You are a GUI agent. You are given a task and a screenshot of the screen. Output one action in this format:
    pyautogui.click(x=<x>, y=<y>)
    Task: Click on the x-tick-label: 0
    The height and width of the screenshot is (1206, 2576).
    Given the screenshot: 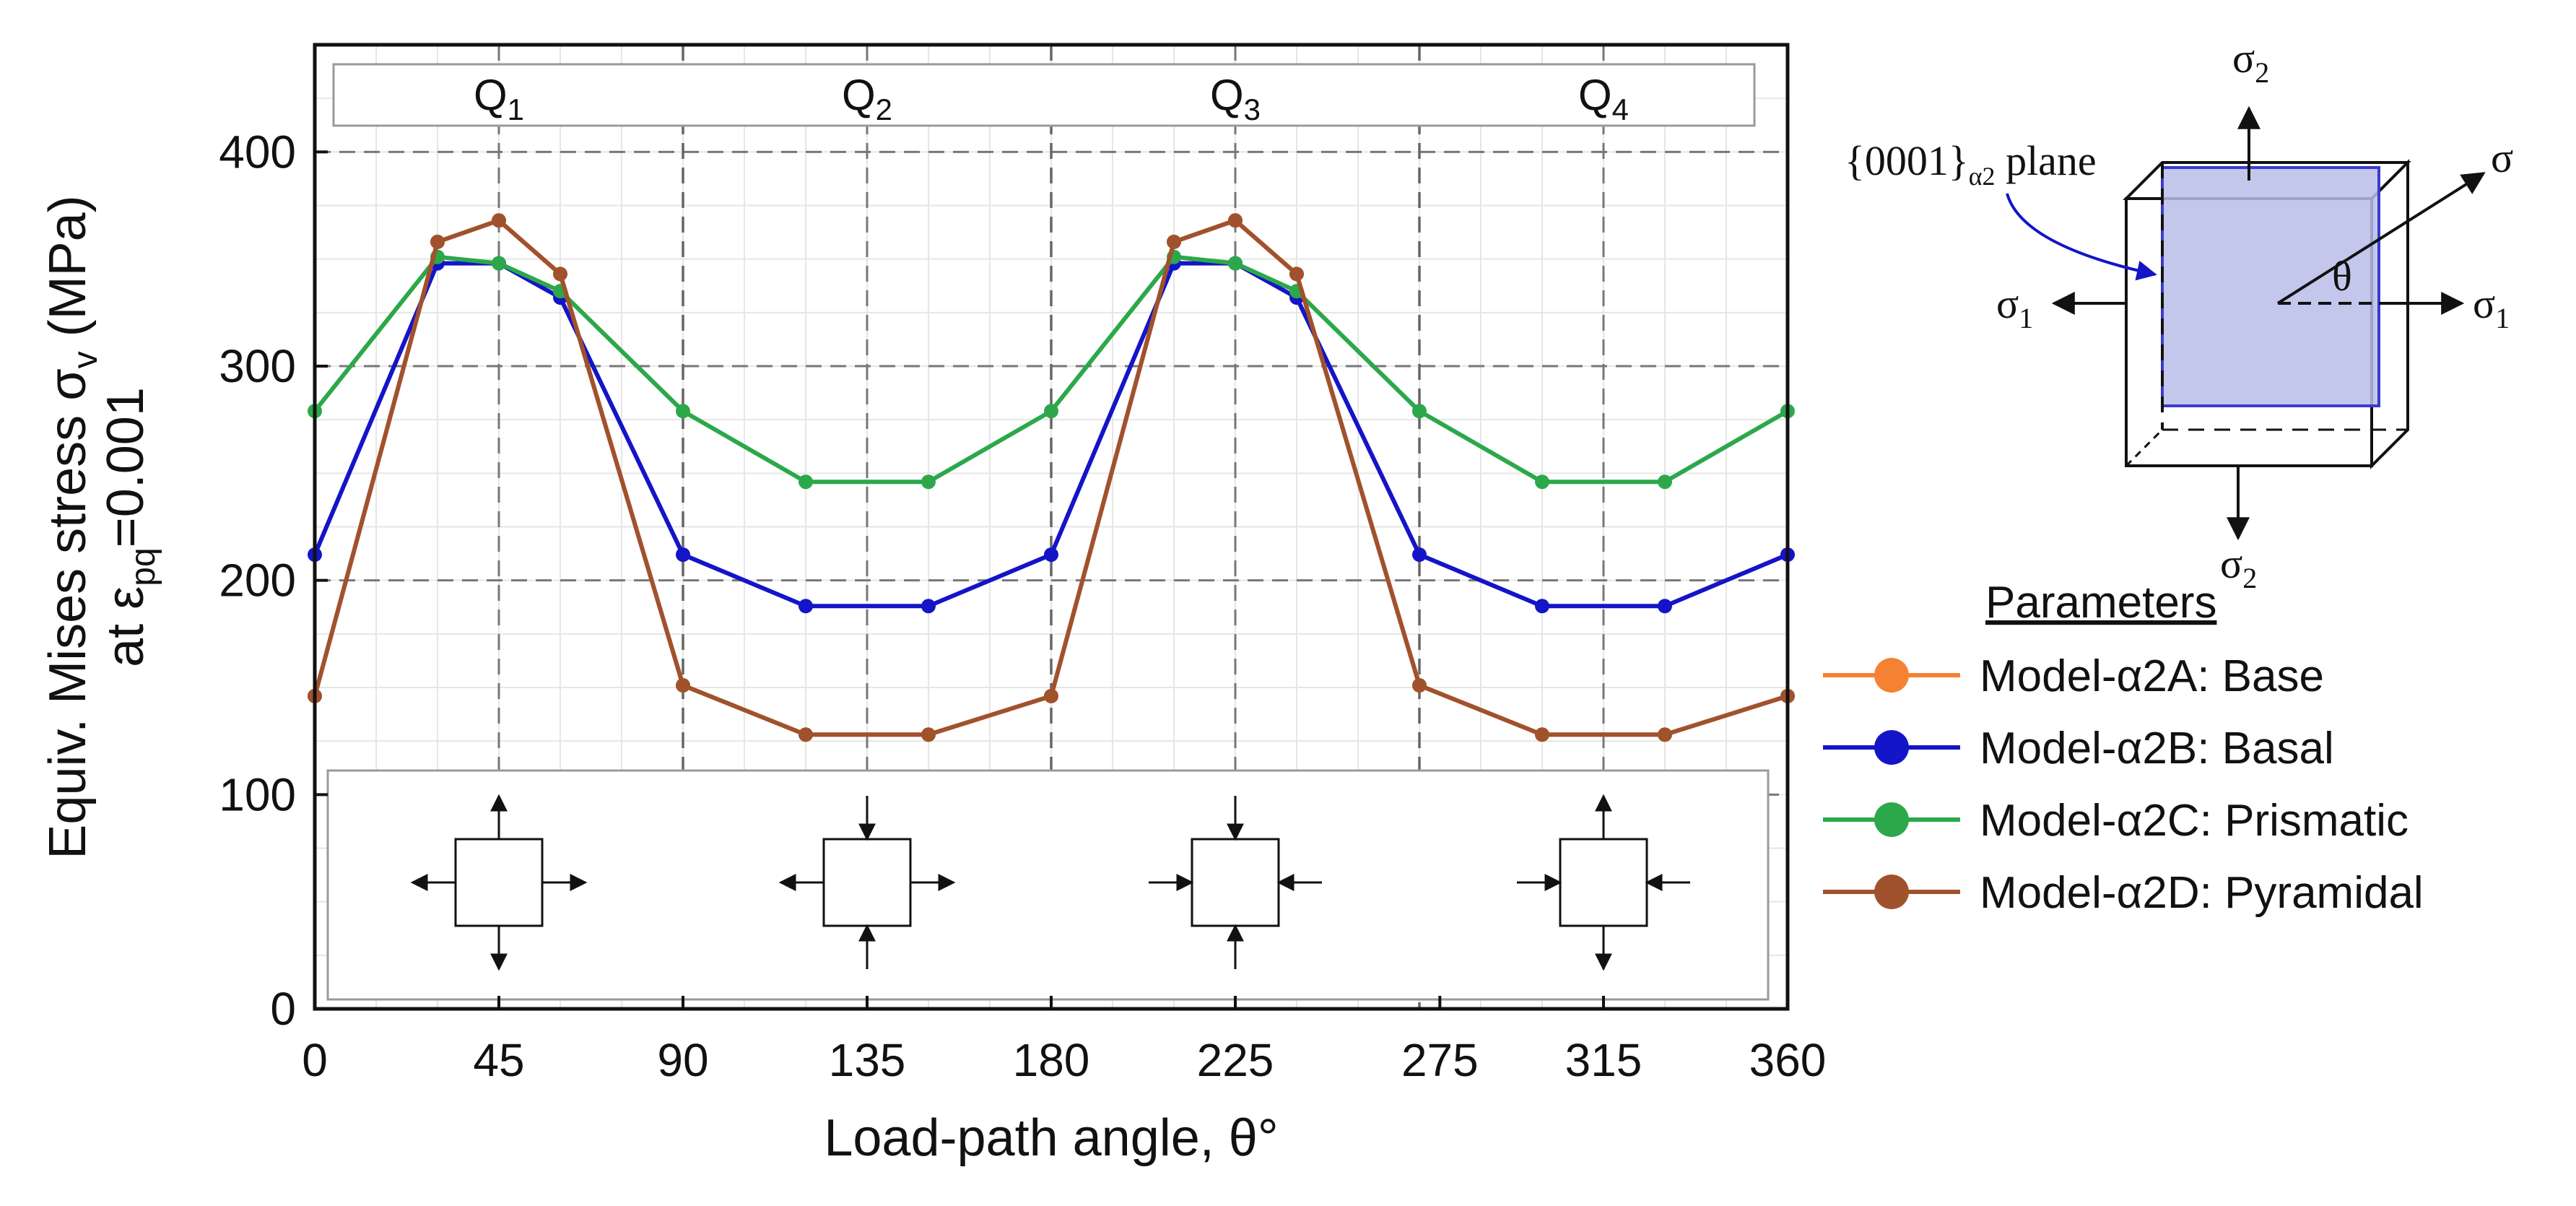 What is the action you would take?
    pyautogui.click(x=315, y=1060)
    